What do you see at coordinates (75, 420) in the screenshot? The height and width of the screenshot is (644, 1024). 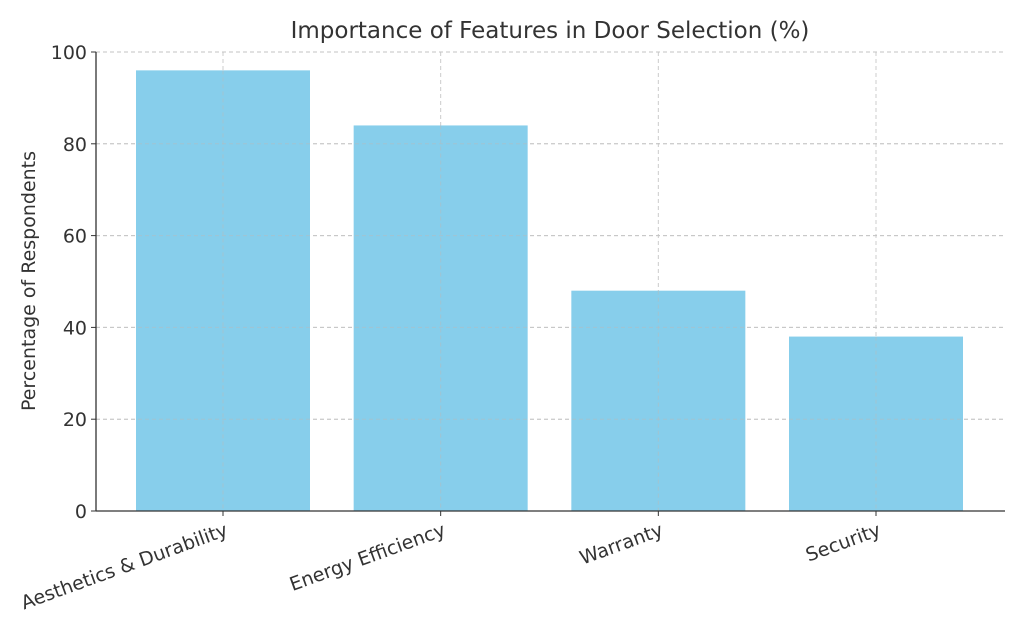 I see `y-tick-label: 20` at bounding box center [75, 420].